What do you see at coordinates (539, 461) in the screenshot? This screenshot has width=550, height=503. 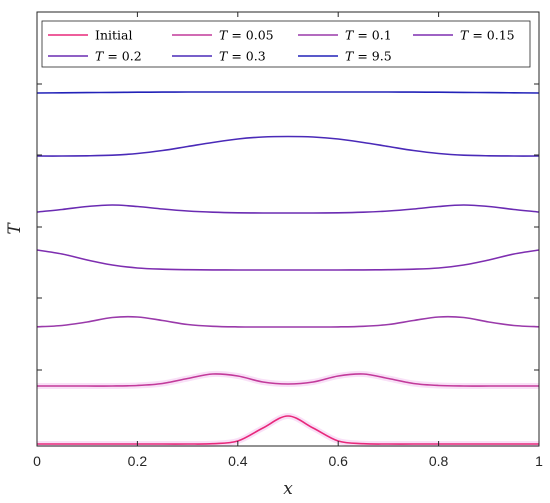 I see `x-tick-label-5: 1` at bounding box center [539, 461].